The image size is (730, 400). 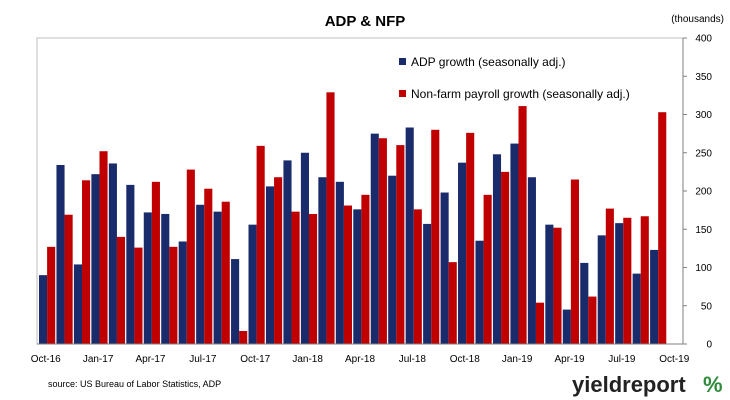 I want to click on x-tick-label: Apr-18, so click(x=360, y=359).